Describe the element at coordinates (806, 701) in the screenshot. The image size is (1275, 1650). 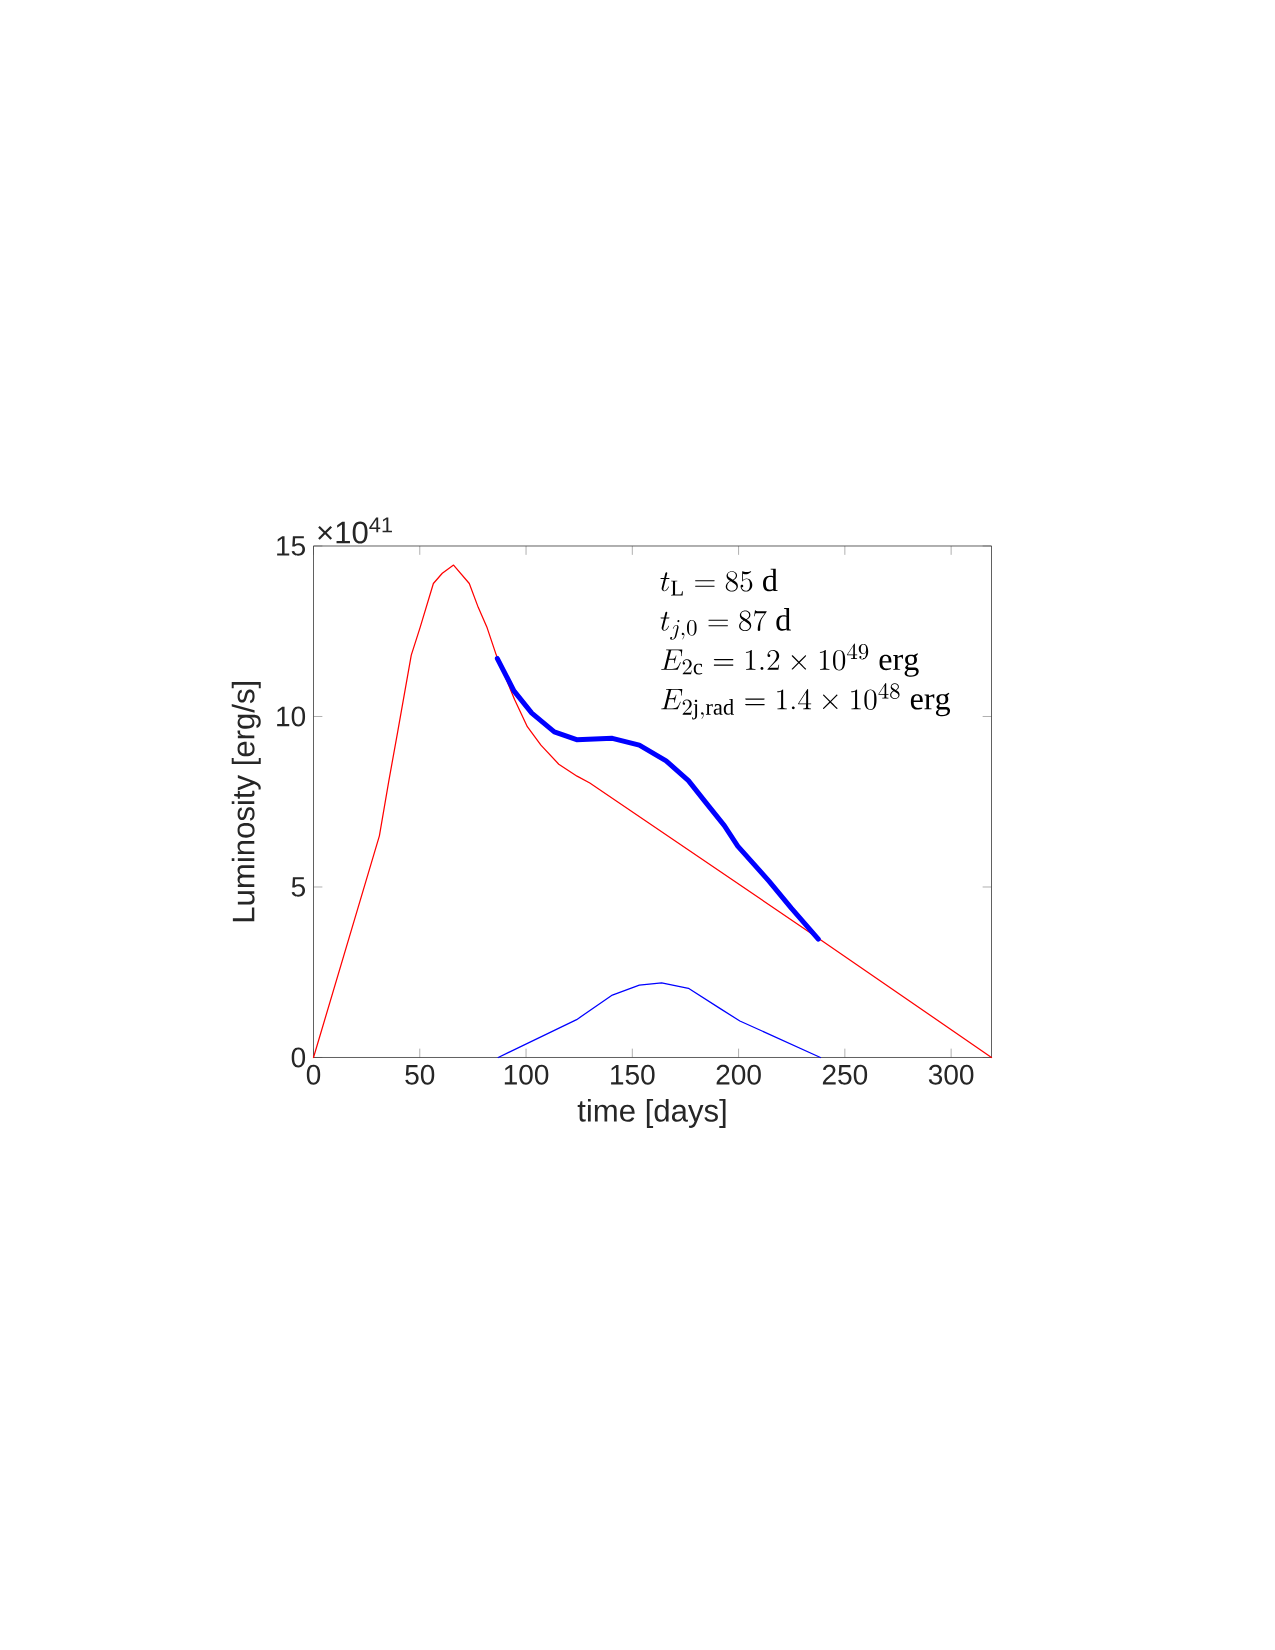
I see `annotation: $E_{2\mathrm{j,rad}} = 1.4\times 10^{48}\ \mathrm{erg}$` at that location.